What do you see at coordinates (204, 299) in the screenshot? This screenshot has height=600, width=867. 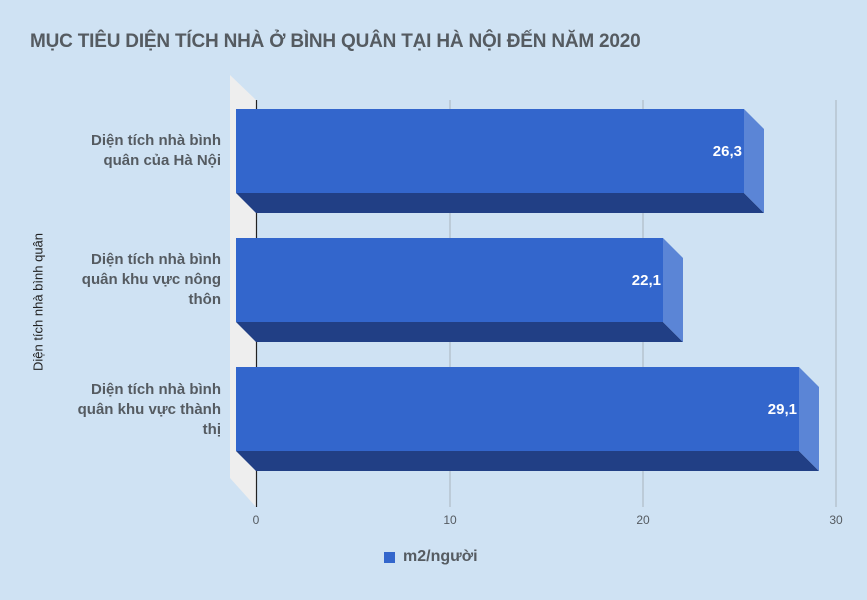 I see `category-line: thôn` at bounding box center [204, 299].